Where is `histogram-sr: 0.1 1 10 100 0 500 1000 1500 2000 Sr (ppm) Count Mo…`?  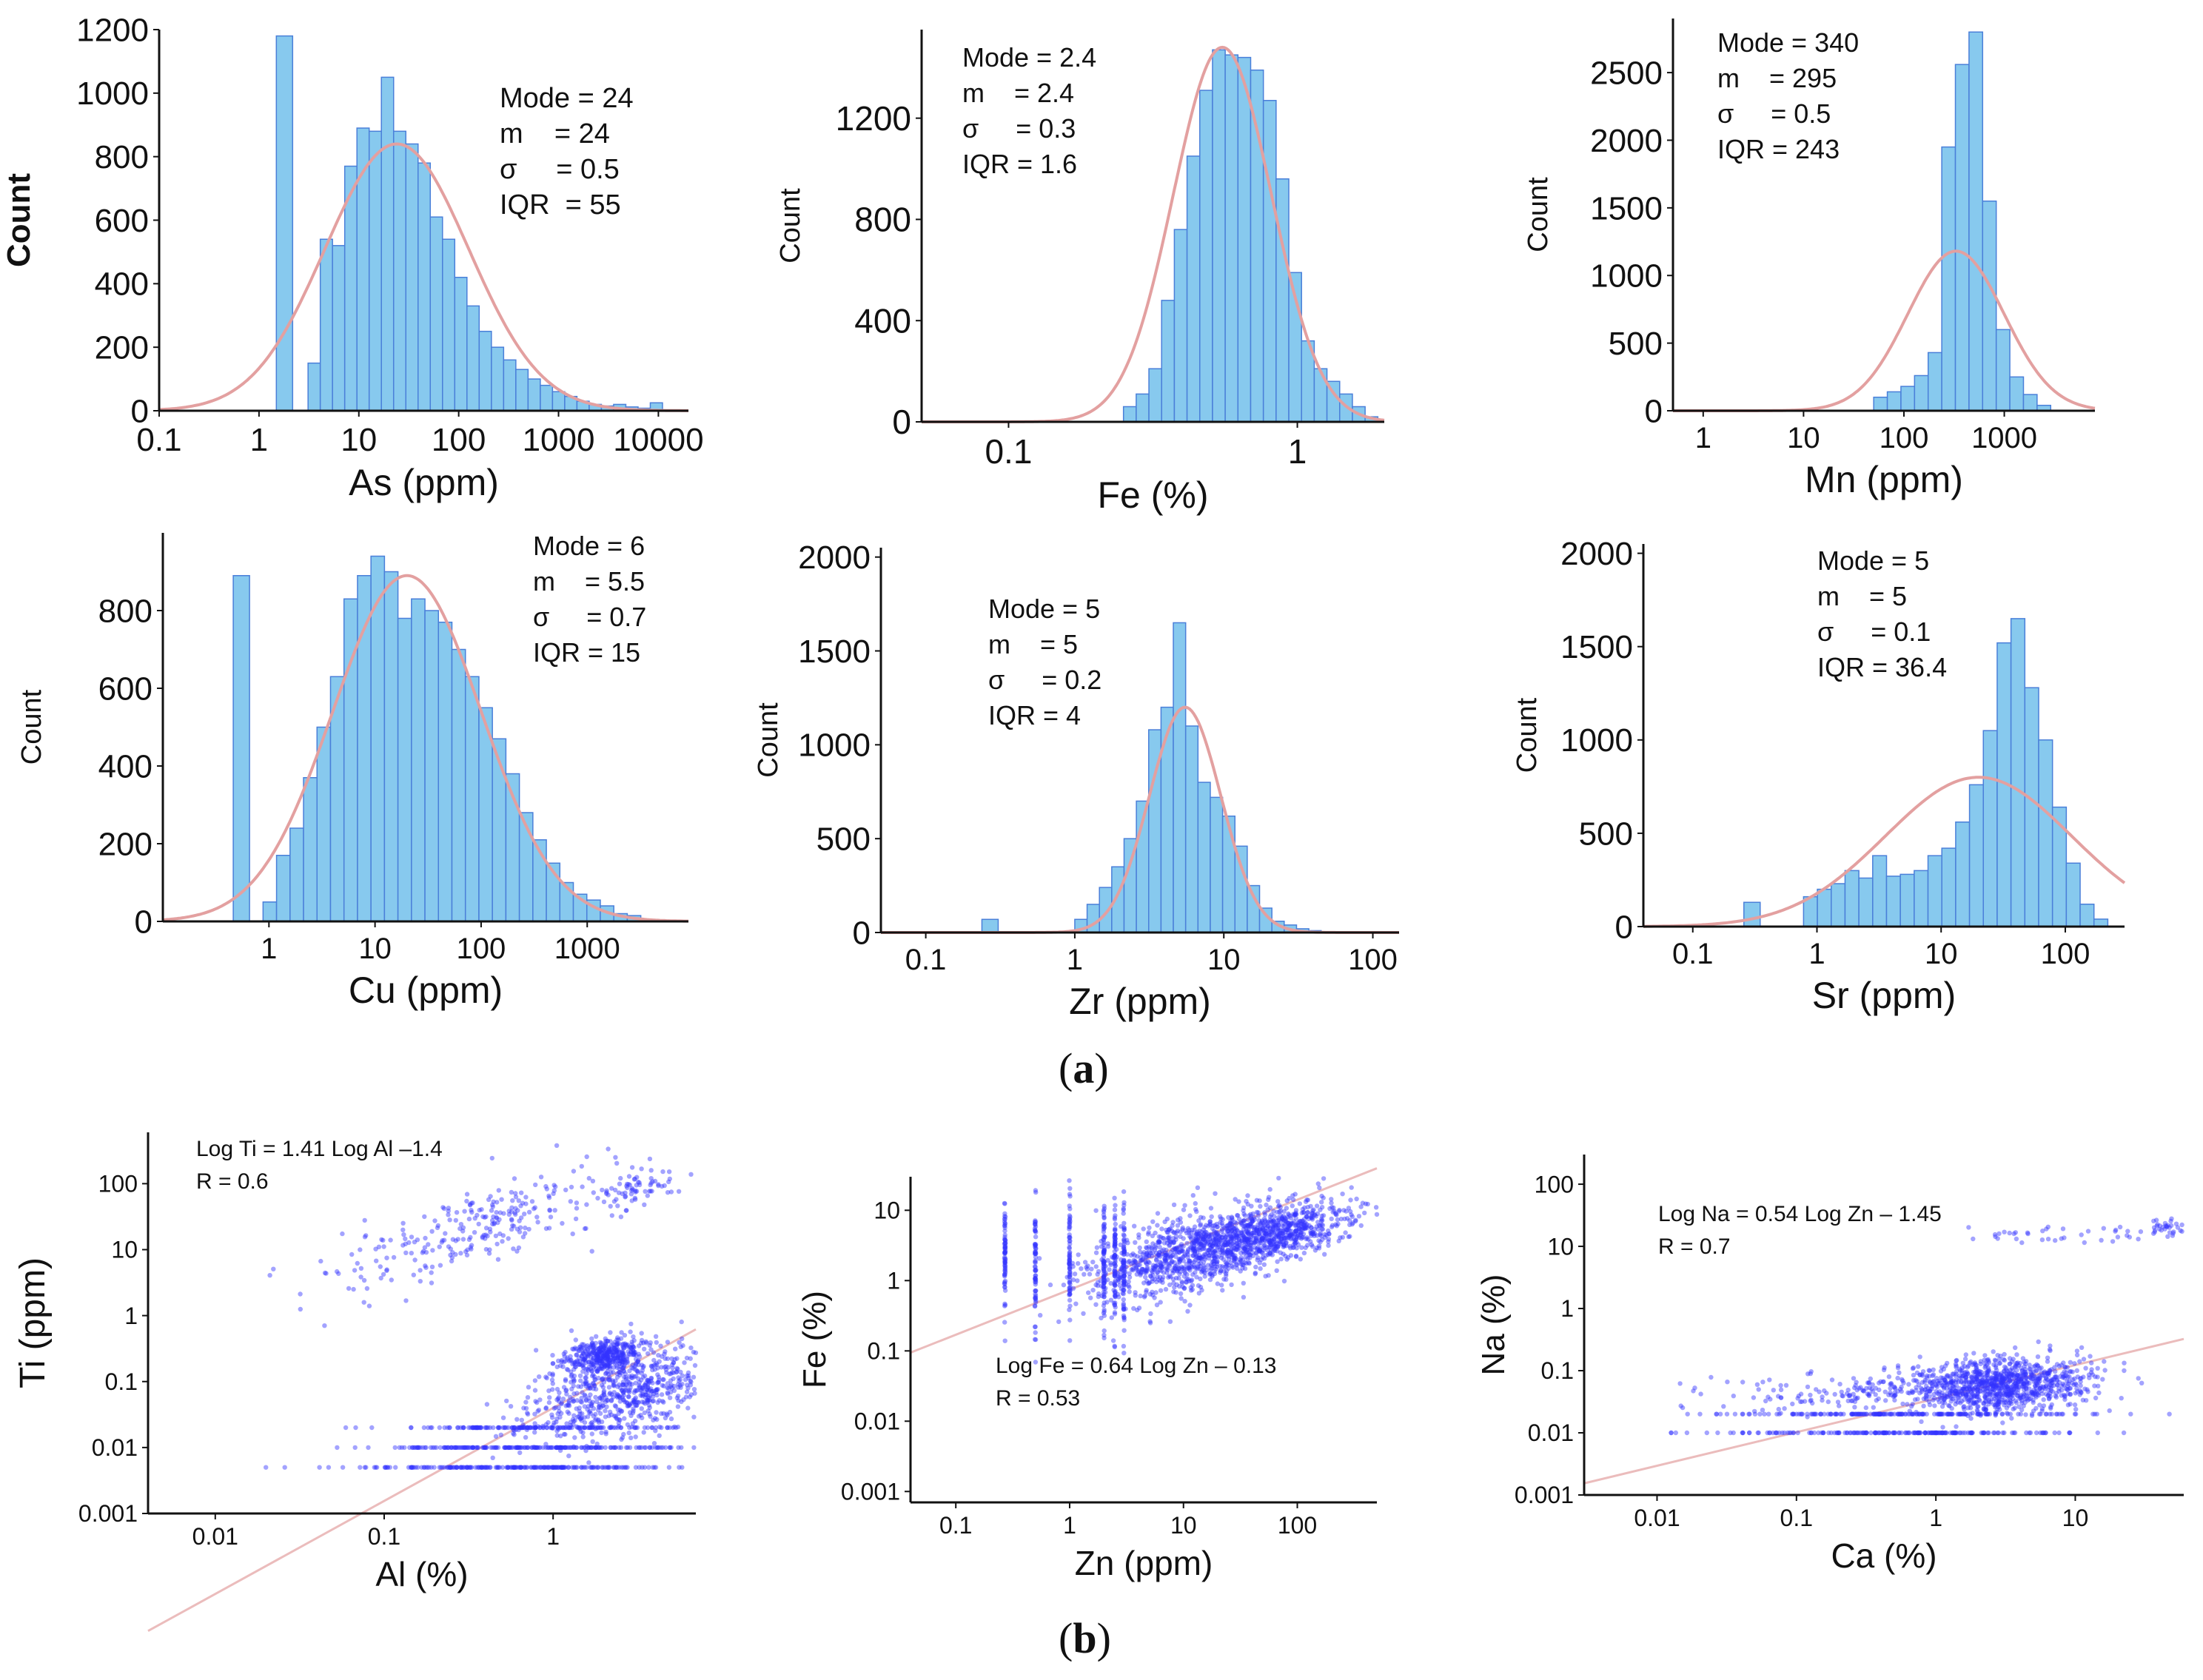 histogram-sr: 0.1 1 10 100 0 500 1000 1500 2000 Sr (ppm) Count Mo… is located at coordinates (1838, 777).